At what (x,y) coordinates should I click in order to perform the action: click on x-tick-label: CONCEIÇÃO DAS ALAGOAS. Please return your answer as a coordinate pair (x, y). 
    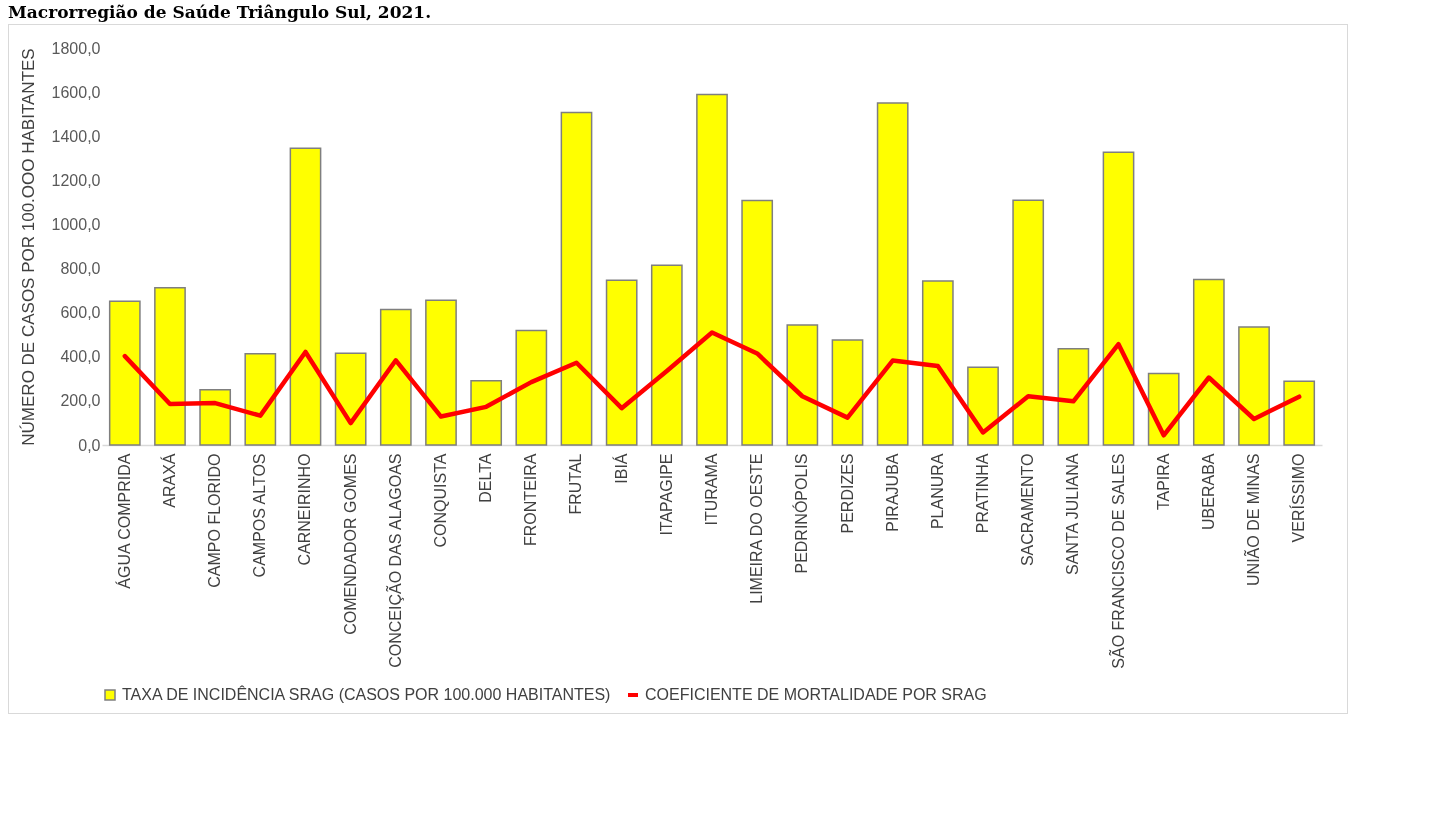
    Looking at the image, I should click on (394, 560).